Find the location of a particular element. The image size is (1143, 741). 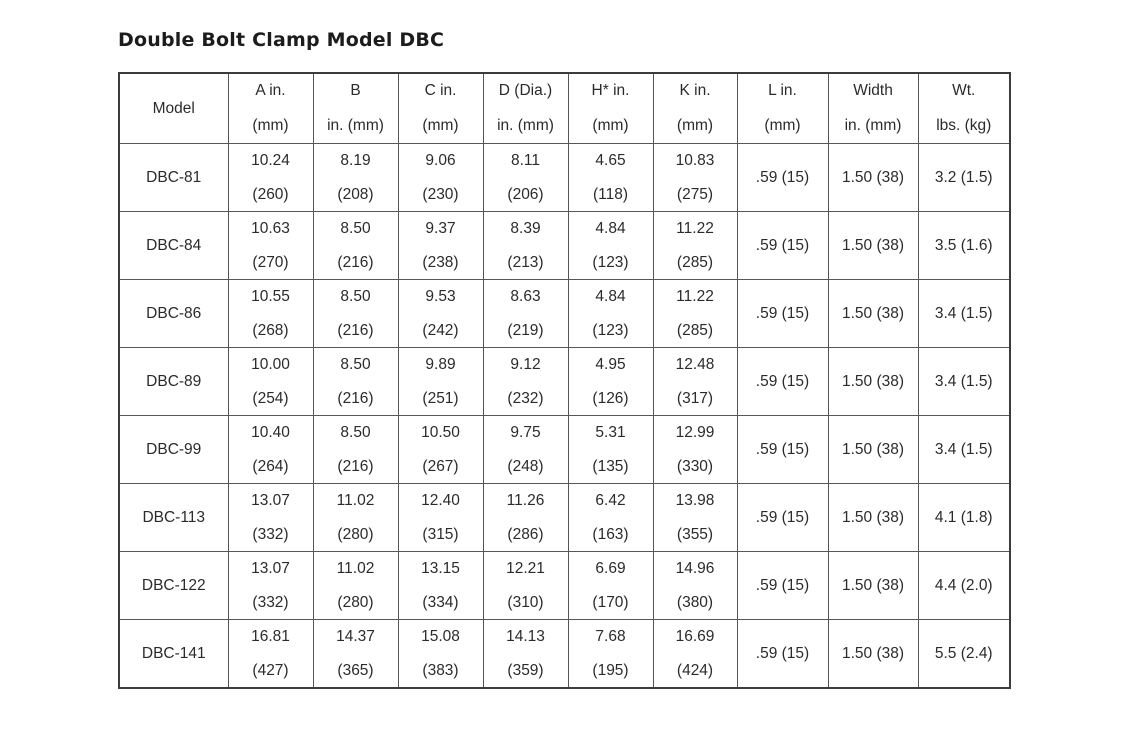

cell-b: 8.19 (208) is located at coordinates (355, 177).